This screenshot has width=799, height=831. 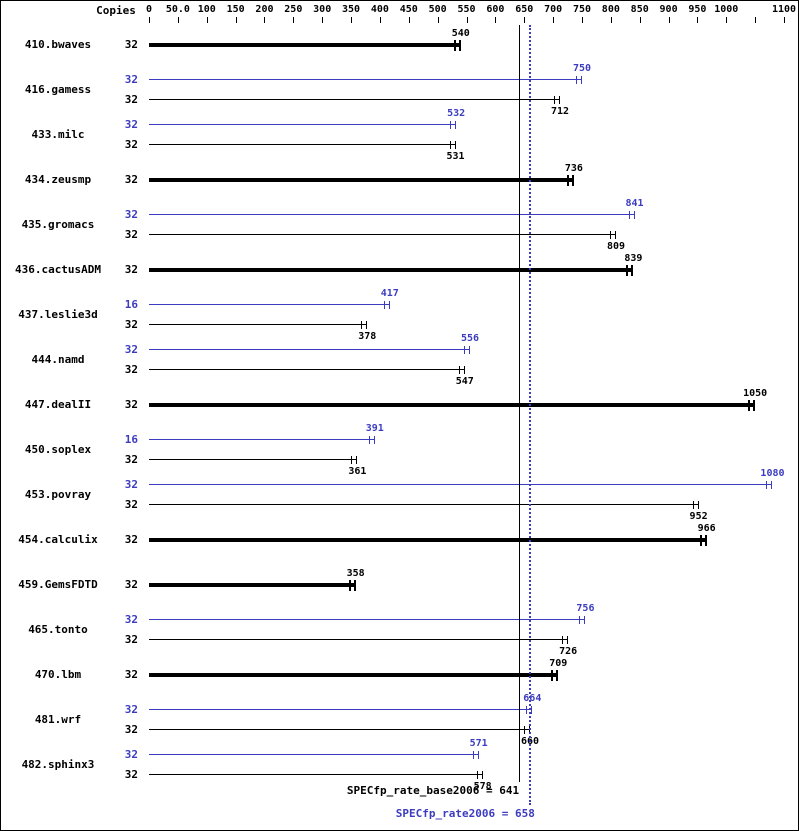 What do you see at coordinates (58, 314) in the screenshot?
I see `benchmark-name: 437.leslie3d` at bounding box center [58, 314].